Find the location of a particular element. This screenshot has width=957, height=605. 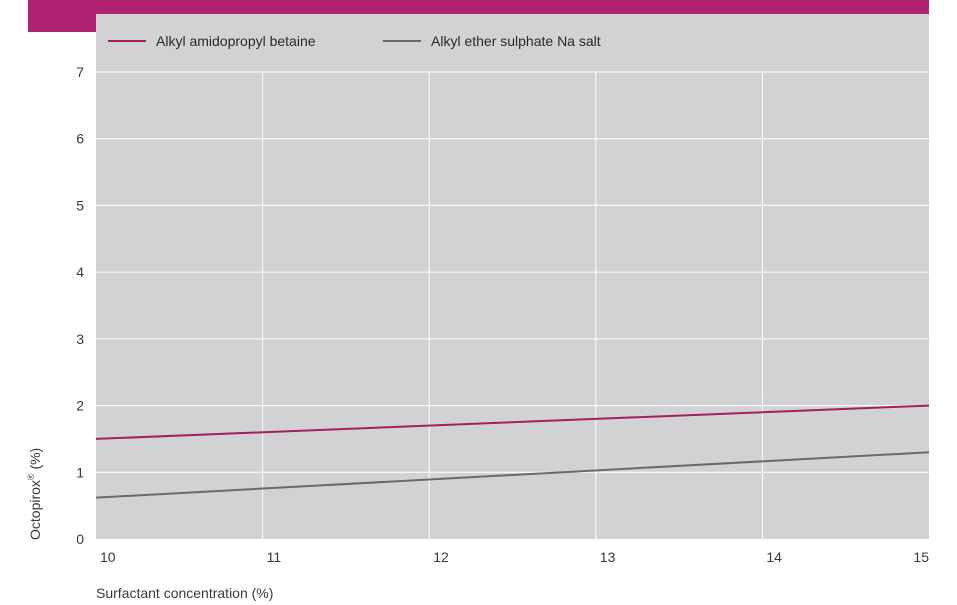

x-tick-label: 13 is located at coordinates (608, 557).